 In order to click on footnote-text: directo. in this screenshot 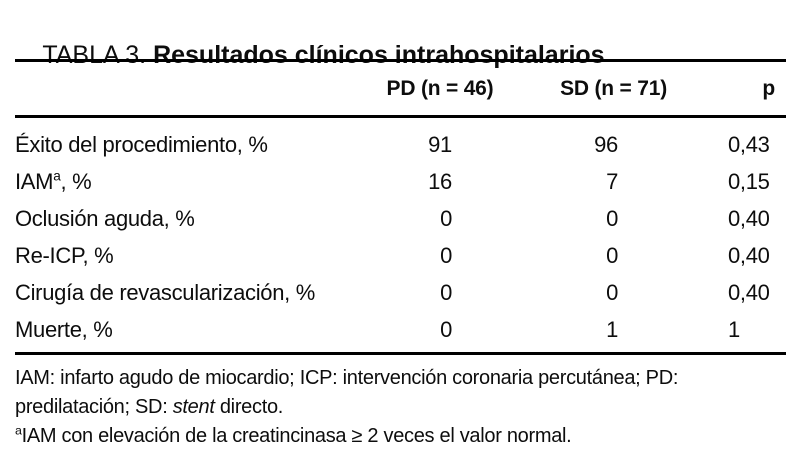, I will do `click(249, 407)`.